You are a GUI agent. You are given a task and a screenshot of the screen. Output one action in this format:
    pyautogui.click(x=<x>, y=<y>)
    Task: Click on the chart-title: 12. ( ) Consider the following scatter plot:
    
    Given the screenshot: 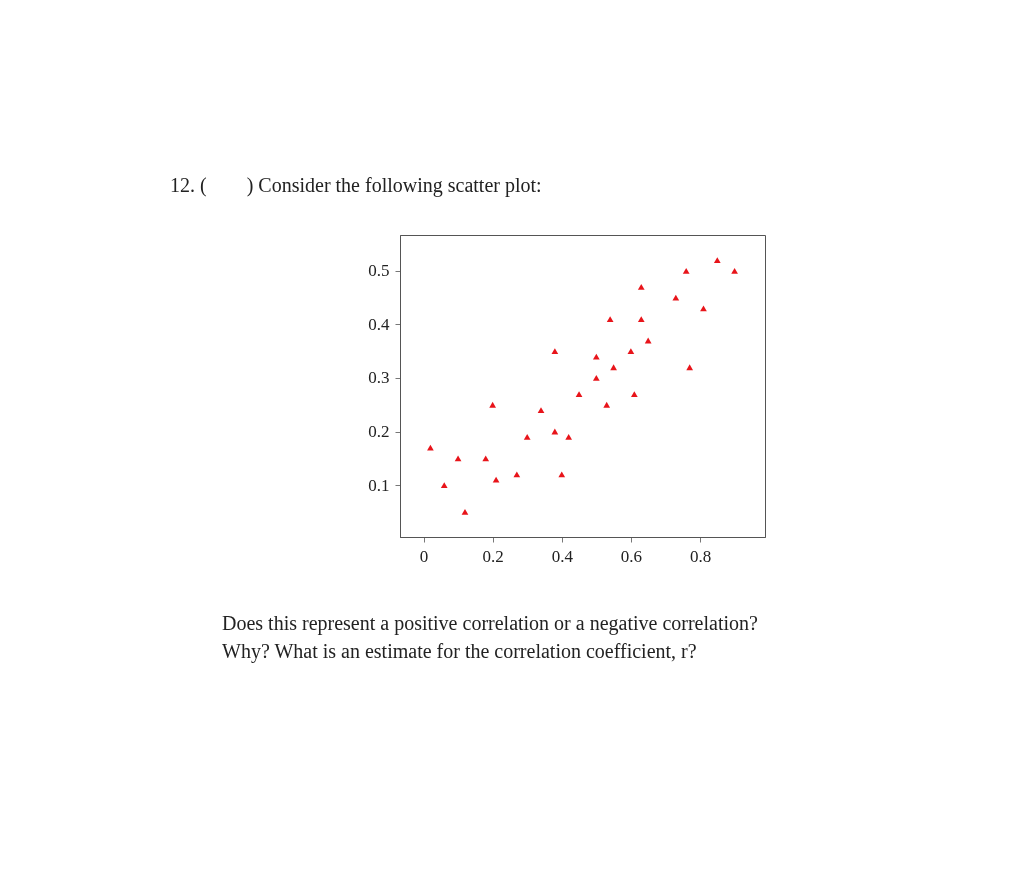 What is the action you would take?
    pyautogui.click(x=356, y=185)
    